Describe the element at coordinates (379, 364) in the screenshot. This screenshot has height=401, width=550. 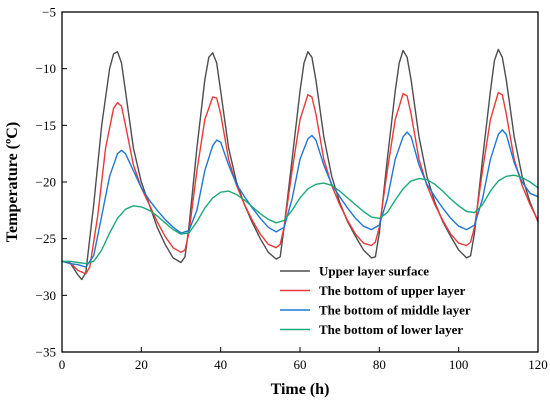
I see `x-tick-label: 80` at that location.